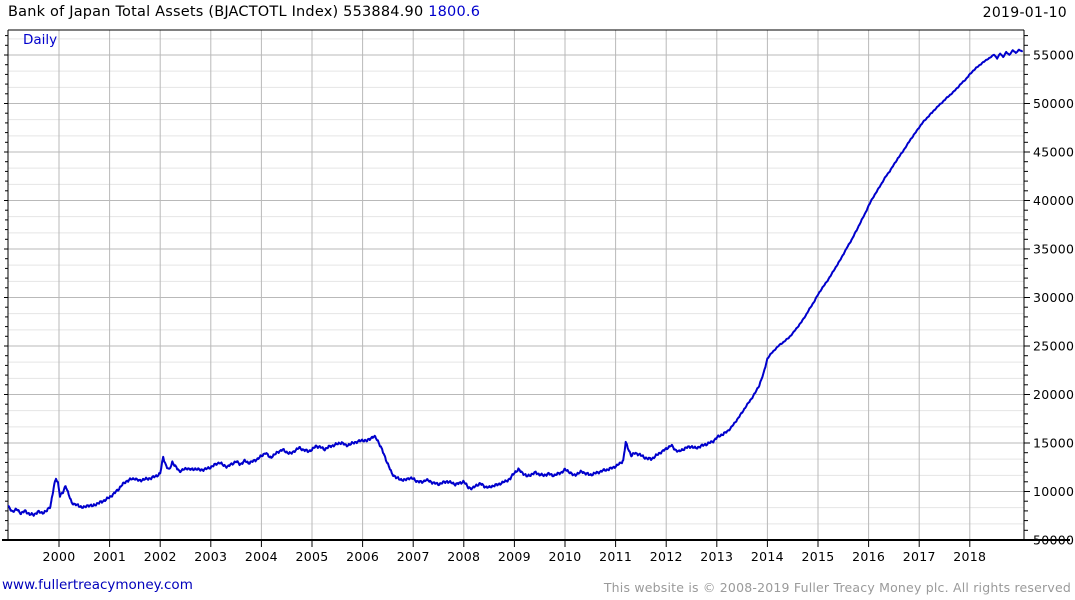  Describe the element at coordinates (261, 556) in the screenshot. I see `x-axis-label: 2004` at that location.